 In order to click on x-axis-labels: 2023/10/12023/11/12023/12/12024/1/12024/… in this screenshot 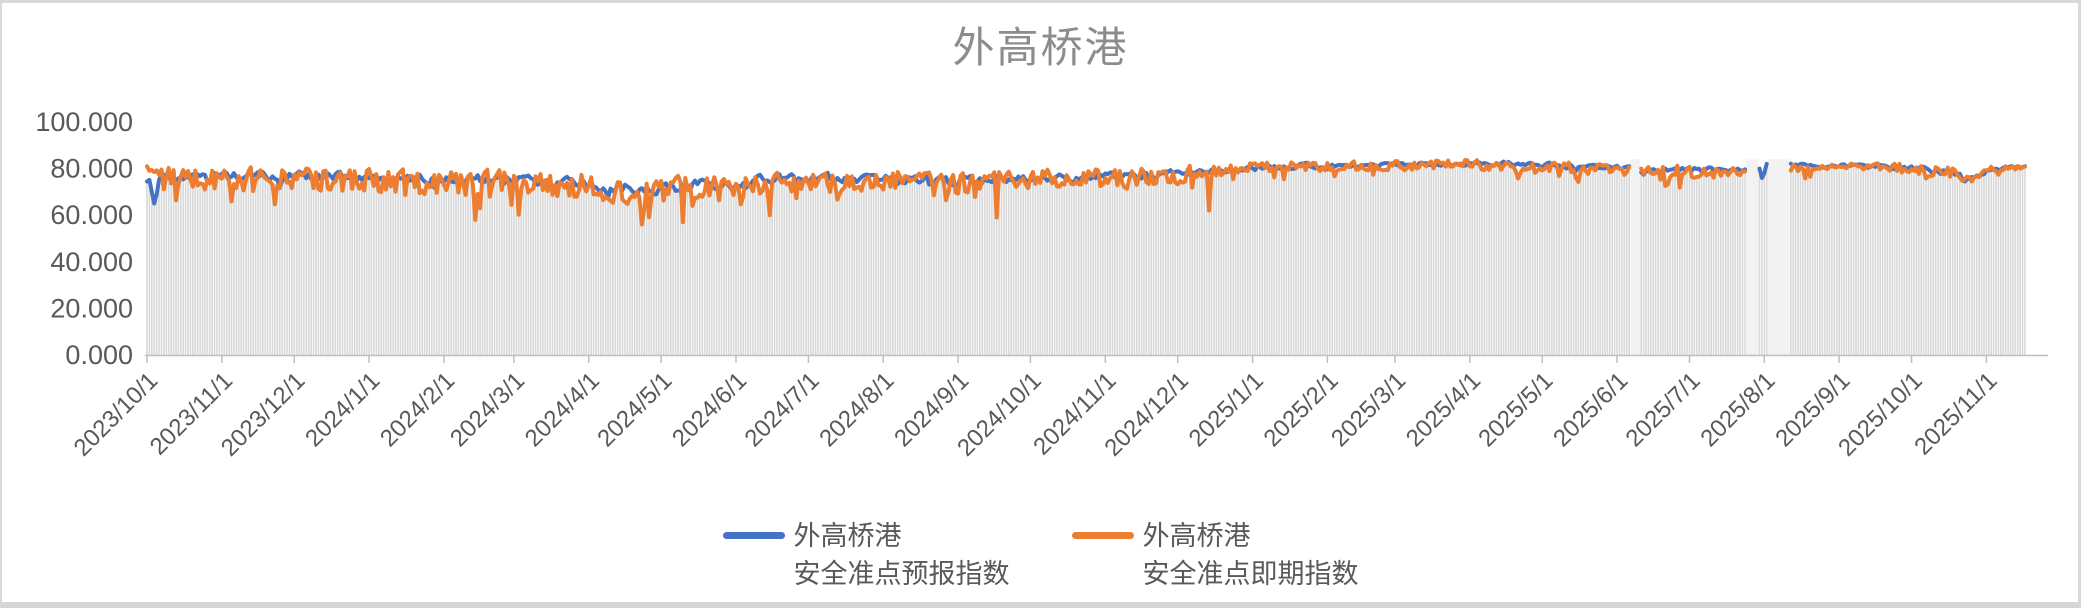, I will do `click(1036, 414)`.